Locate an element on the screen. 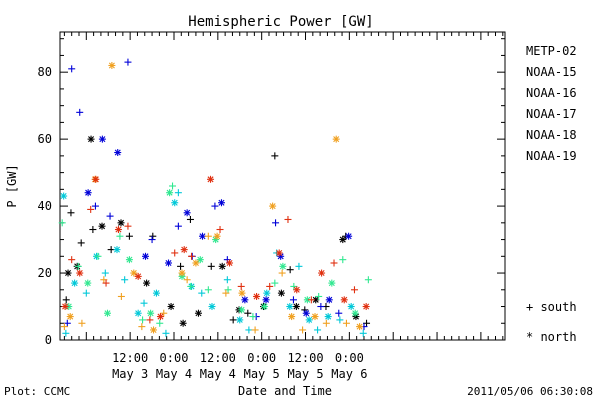 The height and width of the screenshot is (400, 600). legend-item: NOAA-19 is located at coordinates (551, 156).